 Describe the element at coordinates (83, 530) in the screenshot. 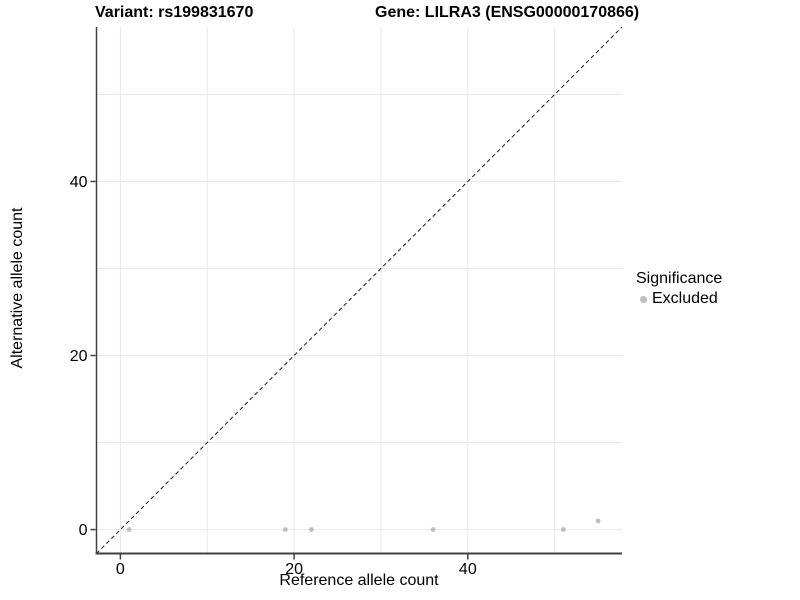

I see `y-tick-label: 0` at that location.